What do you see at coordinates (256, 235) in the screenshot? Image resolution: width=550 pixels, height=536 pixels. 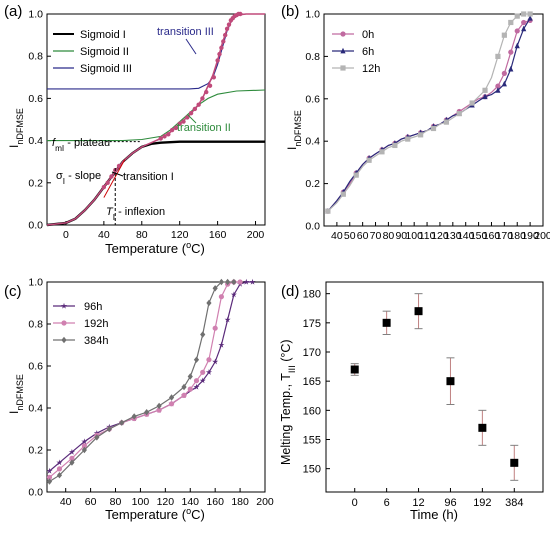 I see `x-tick-label: 200` at bounding box center [256, 235].